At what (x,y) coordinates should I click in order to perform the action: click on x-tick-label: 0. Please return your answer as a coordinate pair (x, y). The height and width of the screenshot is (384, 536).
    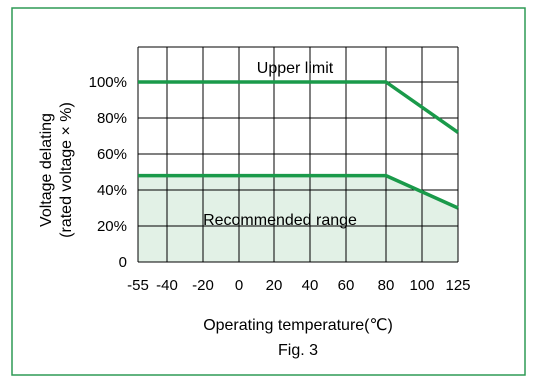
    Looking at the image, I should click on (239, 285).